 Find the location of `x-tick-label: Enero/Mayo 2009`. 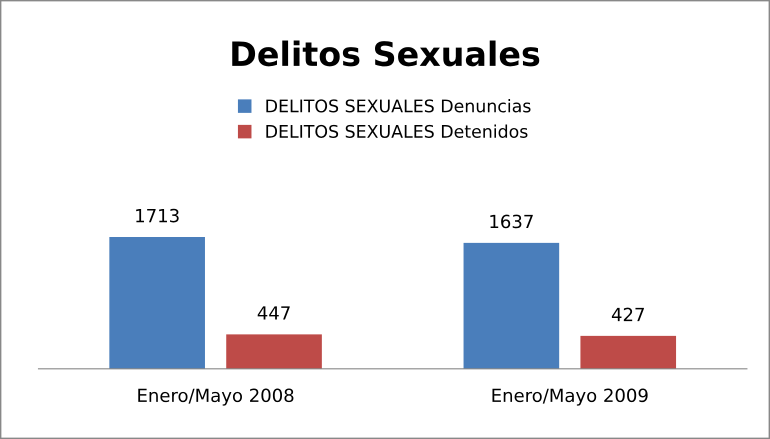

x-tick-label: Enero/Mayo 2009 is located at coordinates (570, 397).